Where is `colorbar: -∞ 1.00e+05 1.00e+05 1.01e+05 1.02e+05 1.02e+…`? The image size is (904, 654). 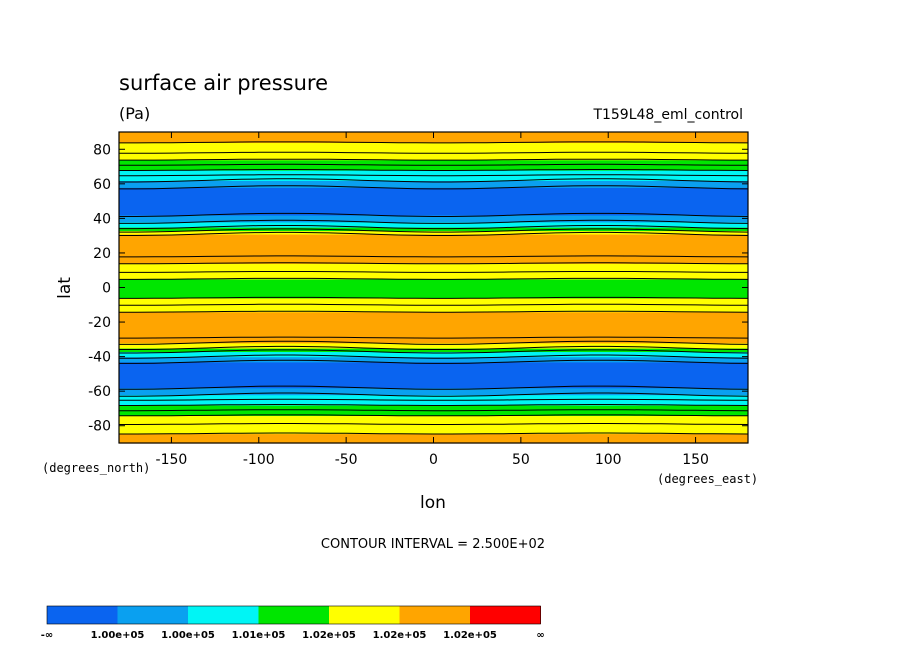 colorbar: -∞ 1.00e+05 1.00e+05 1.01e+05 1.02e+05 1.02e+… is located at coordinates (293, 623).